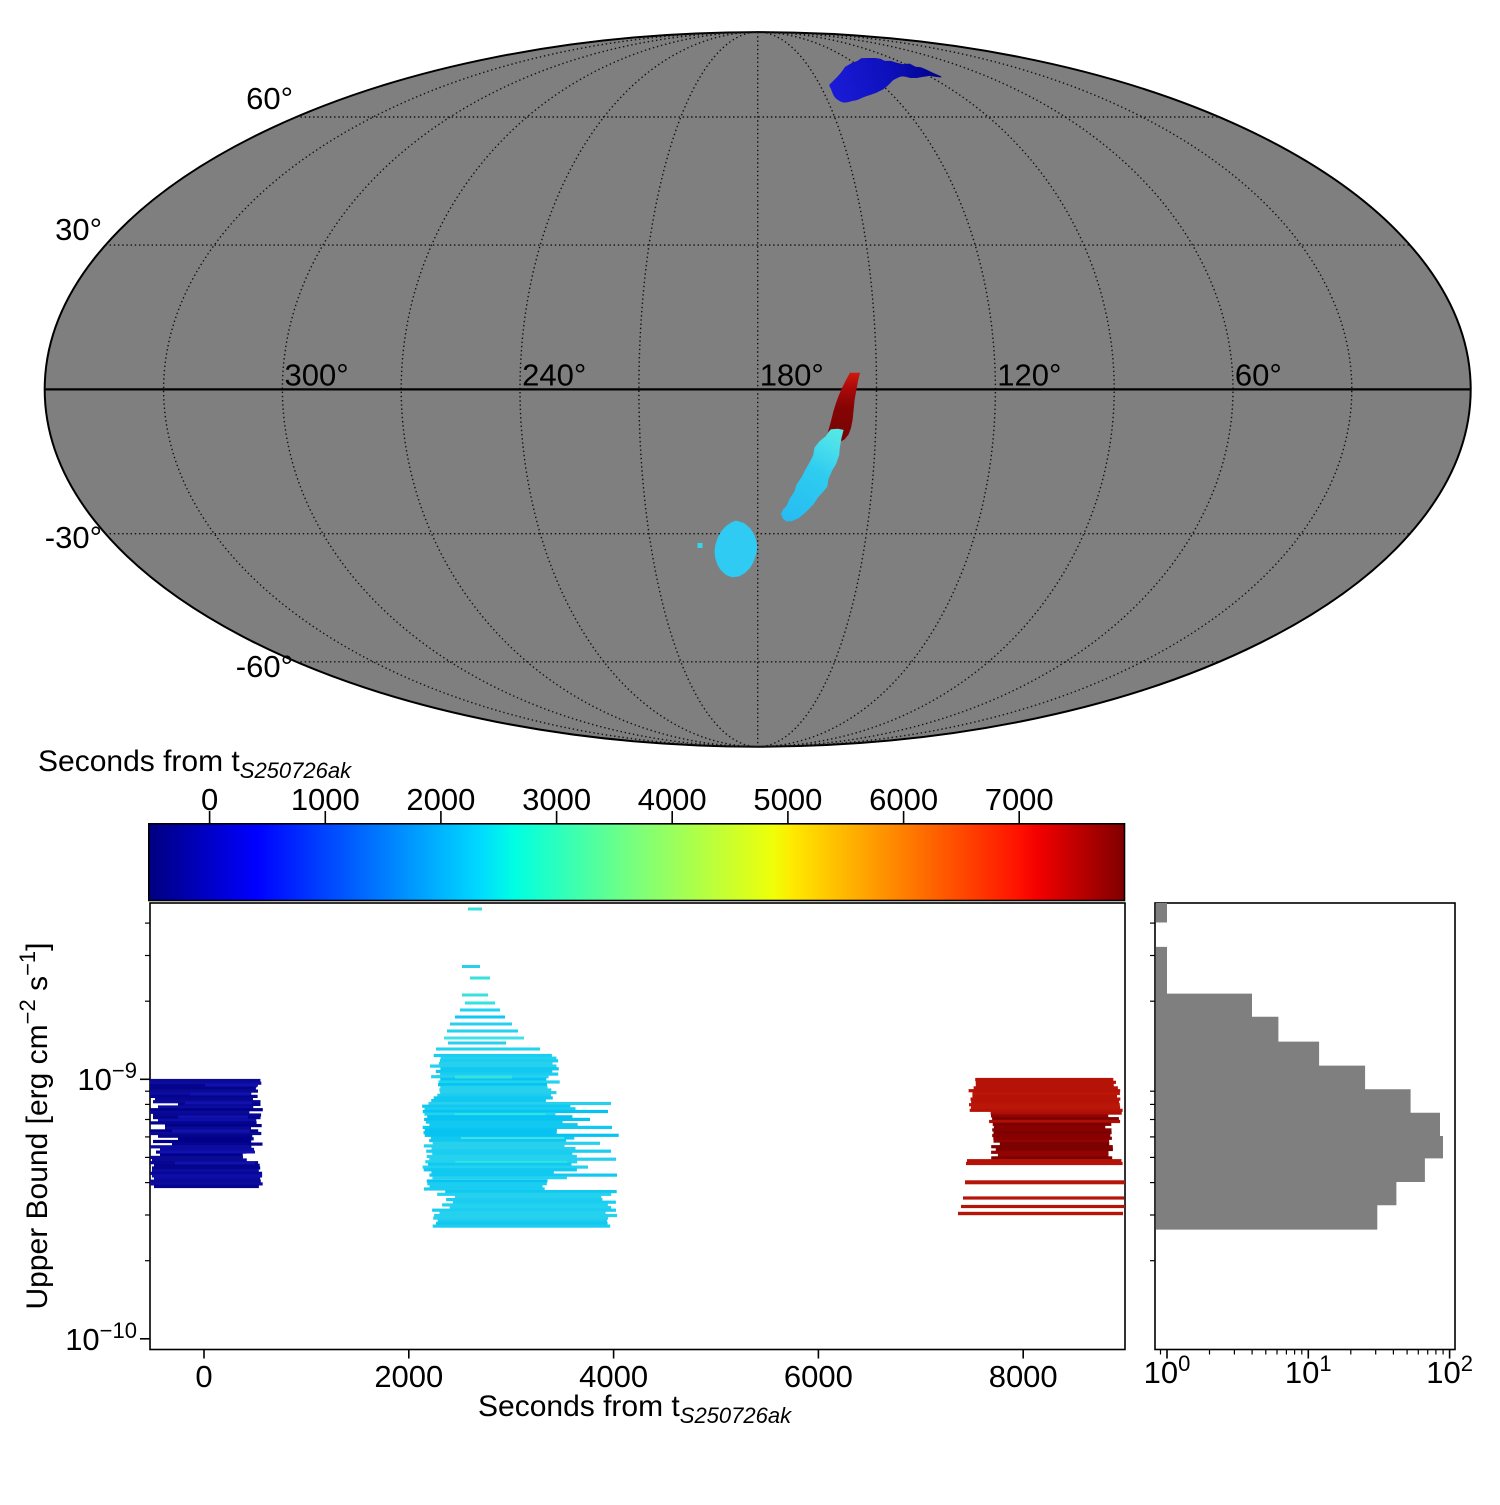 The height and width of the screenshot is (1505, 1500). I want to click on svg-text: 8000, so click(1023, 1376).